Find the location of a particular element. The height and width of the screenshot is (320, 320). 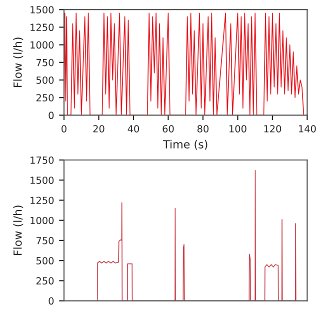

x-tick-label: 100 is located at coordinates (238, 128).